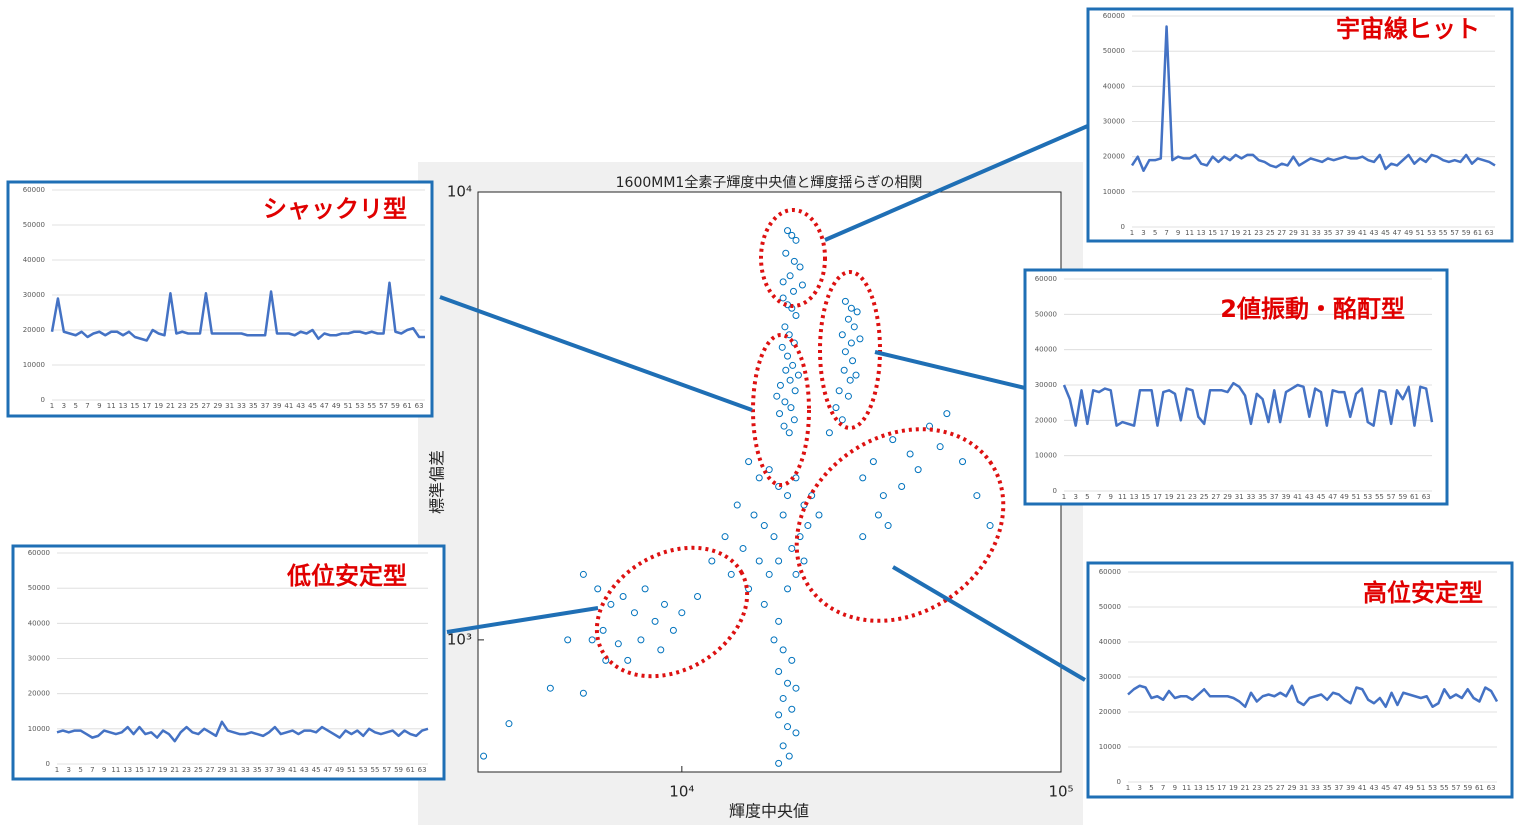 The image size is (1522, 825). Describe the element at coordinates (34, 365) in the screenshot. I see `y-tick-label: 10000` at that location.